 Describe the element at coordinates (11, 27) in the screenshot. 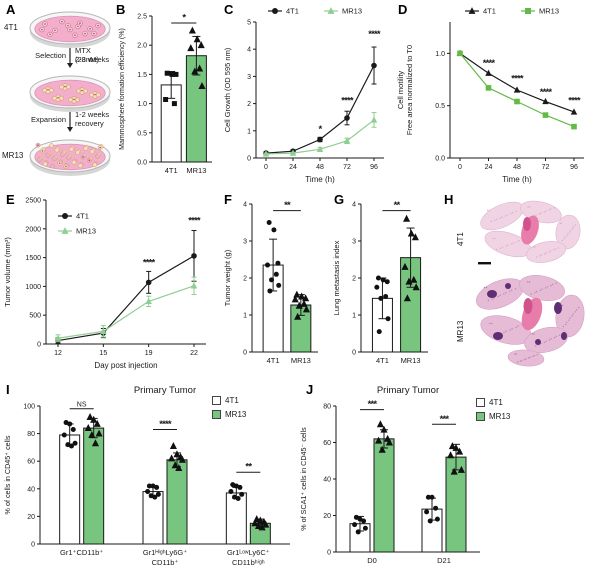

I see `cell-line-4t1-label: 4T1` at that location.